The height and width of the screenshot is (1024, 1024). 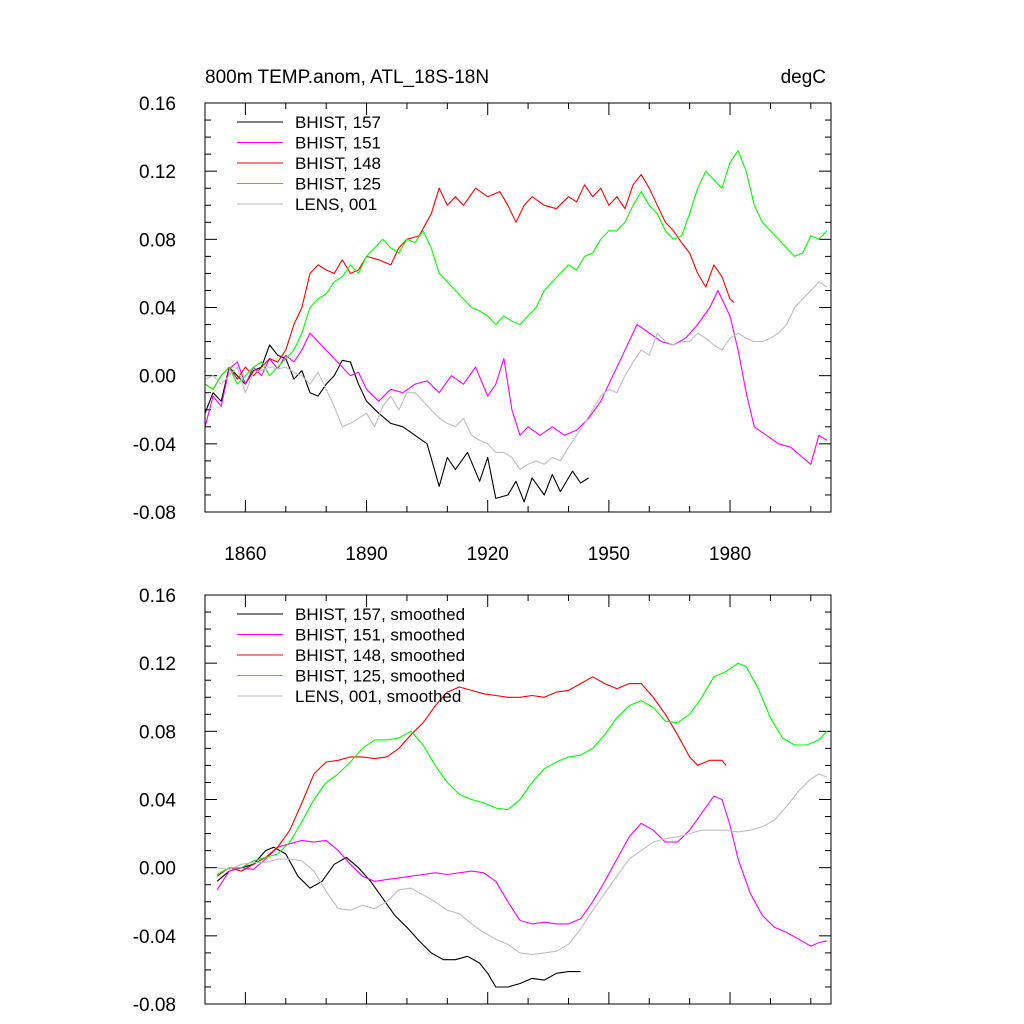 I want to click on x-tick-label: 1920, so click(x=488, y=554).